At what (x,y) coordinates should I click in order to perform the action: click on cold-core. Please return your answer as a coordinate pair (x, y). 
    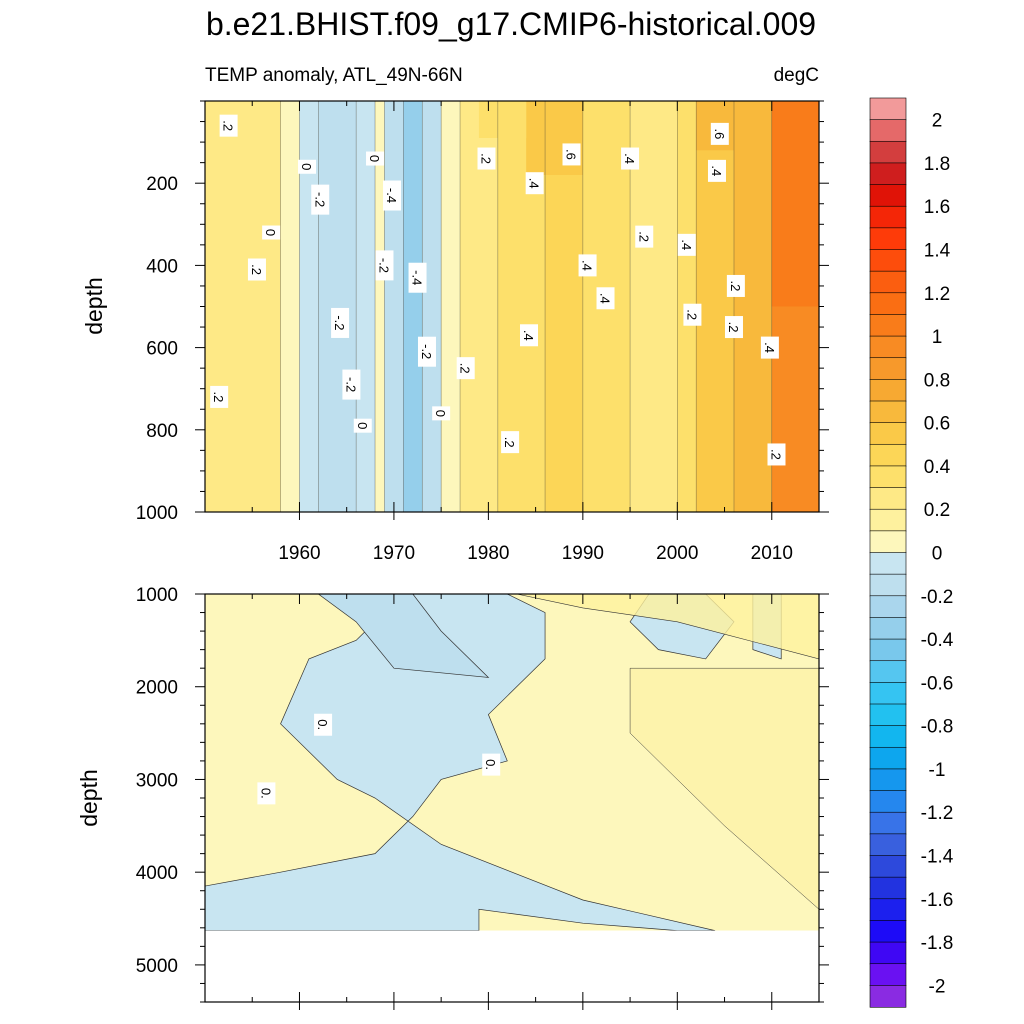
    Looking at the image, I should click on (403, 636).